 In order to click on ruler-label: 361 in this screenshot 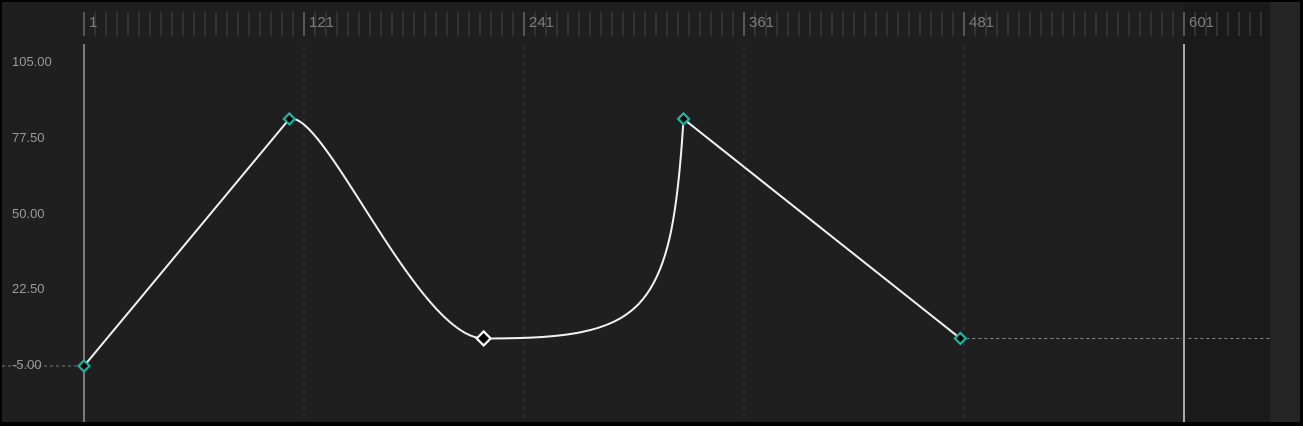, I will do `click(762, 22)`.